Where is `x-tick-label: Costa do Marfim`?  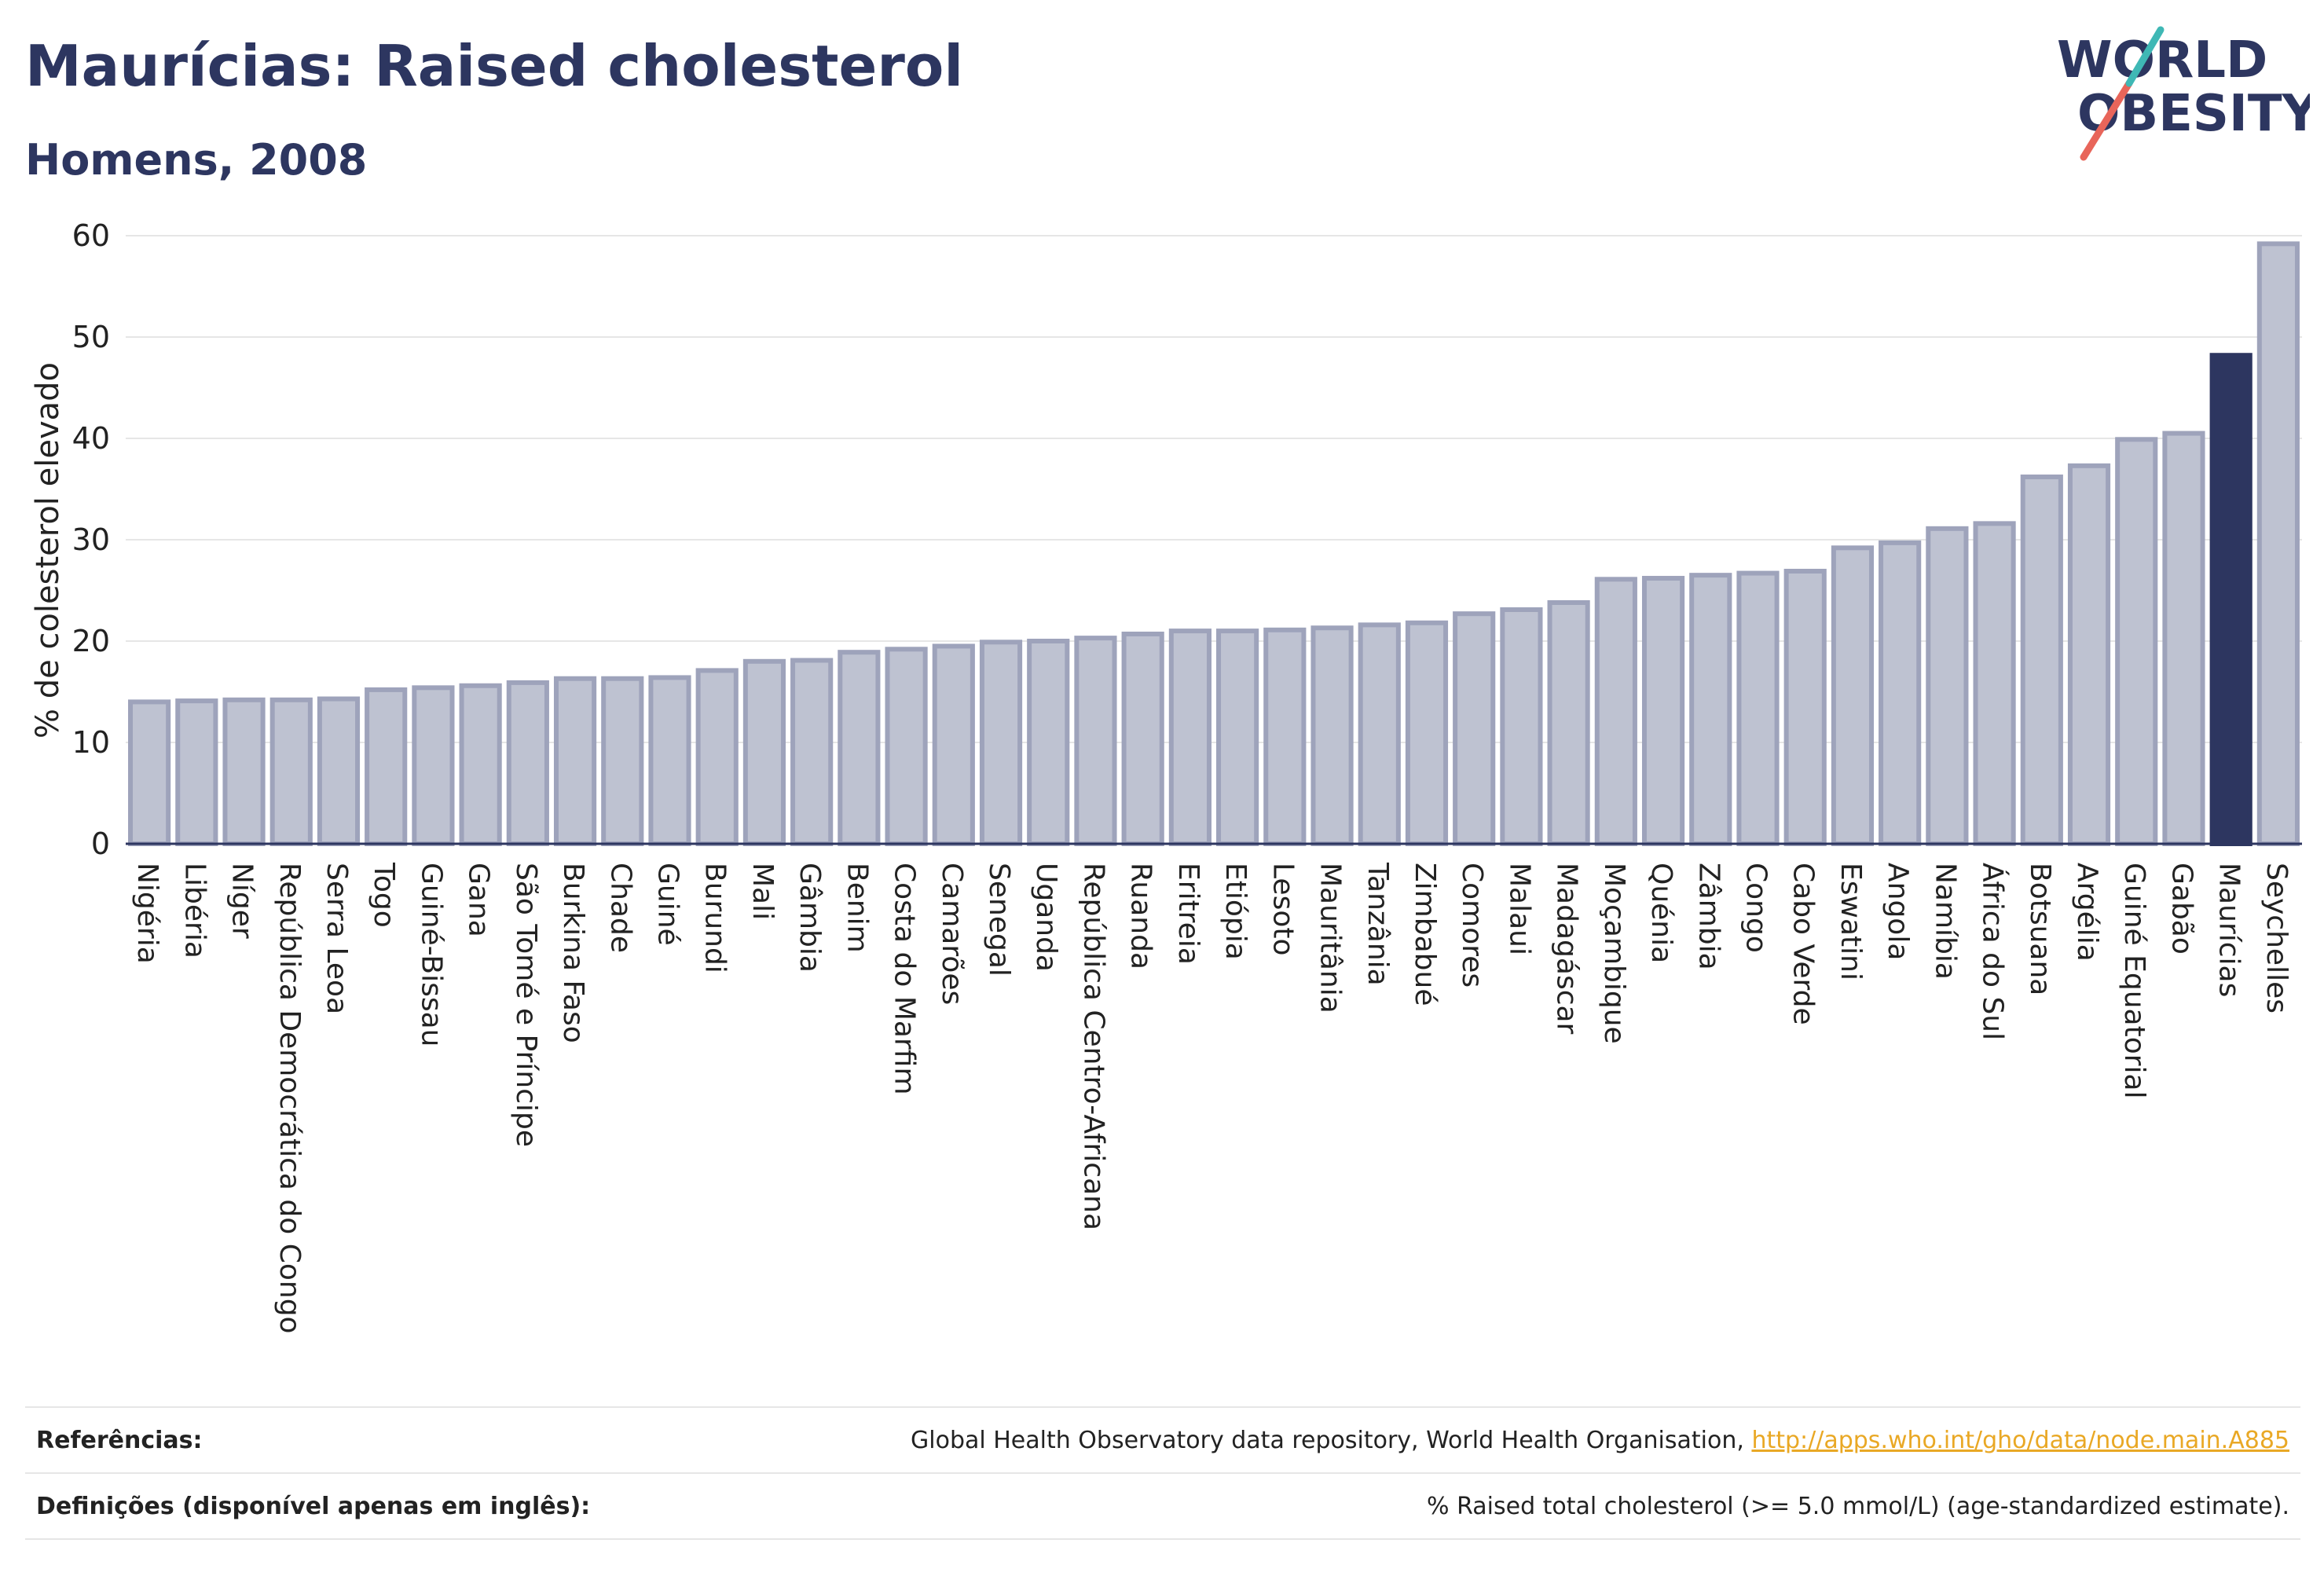 x-tick-label: Costa do Marfim is located at coordinates (905, 979).